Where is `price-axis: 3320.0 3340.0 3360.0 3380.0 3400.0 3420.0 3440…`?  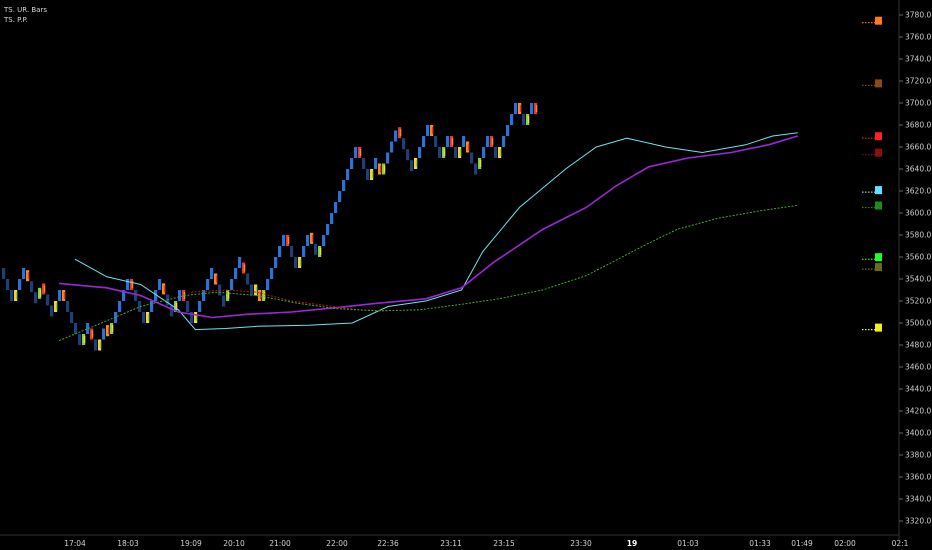
price-axis: 3320.0 3340.0 3360.0 3380.0 3400.0 3420.0 3440… is located at coordinates (914, 270).